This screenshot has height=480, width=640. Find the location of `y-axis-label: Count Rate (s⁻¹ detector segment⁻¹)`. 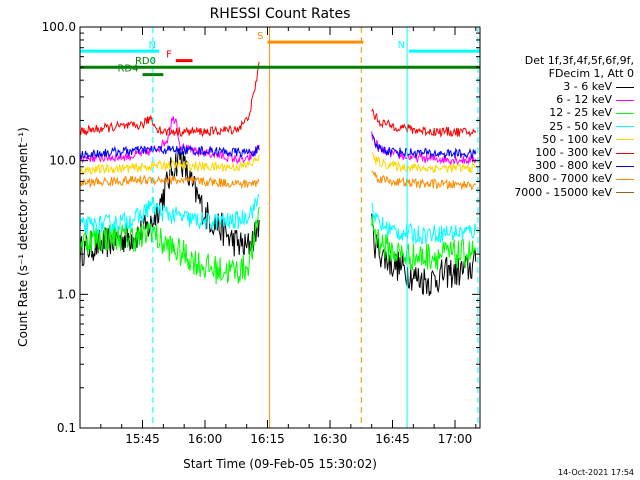

y-axis-label: Count Rate (s⁻¹ detector segment⁻¹) is located at coordinates (23, 237).